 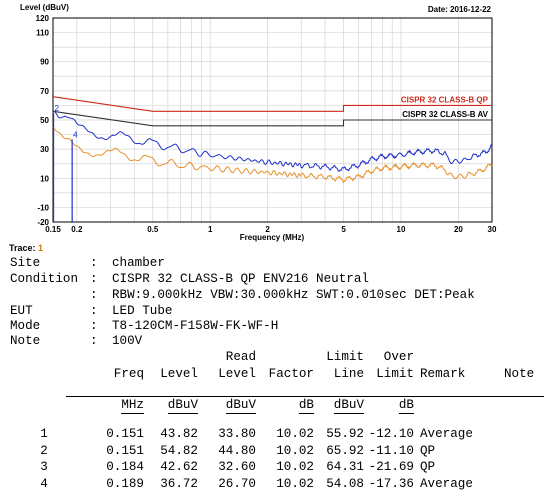 I want to click on info-mode: Mode: T8-120CM-F158W-FK-WF-H, so click(x=144, y=326).